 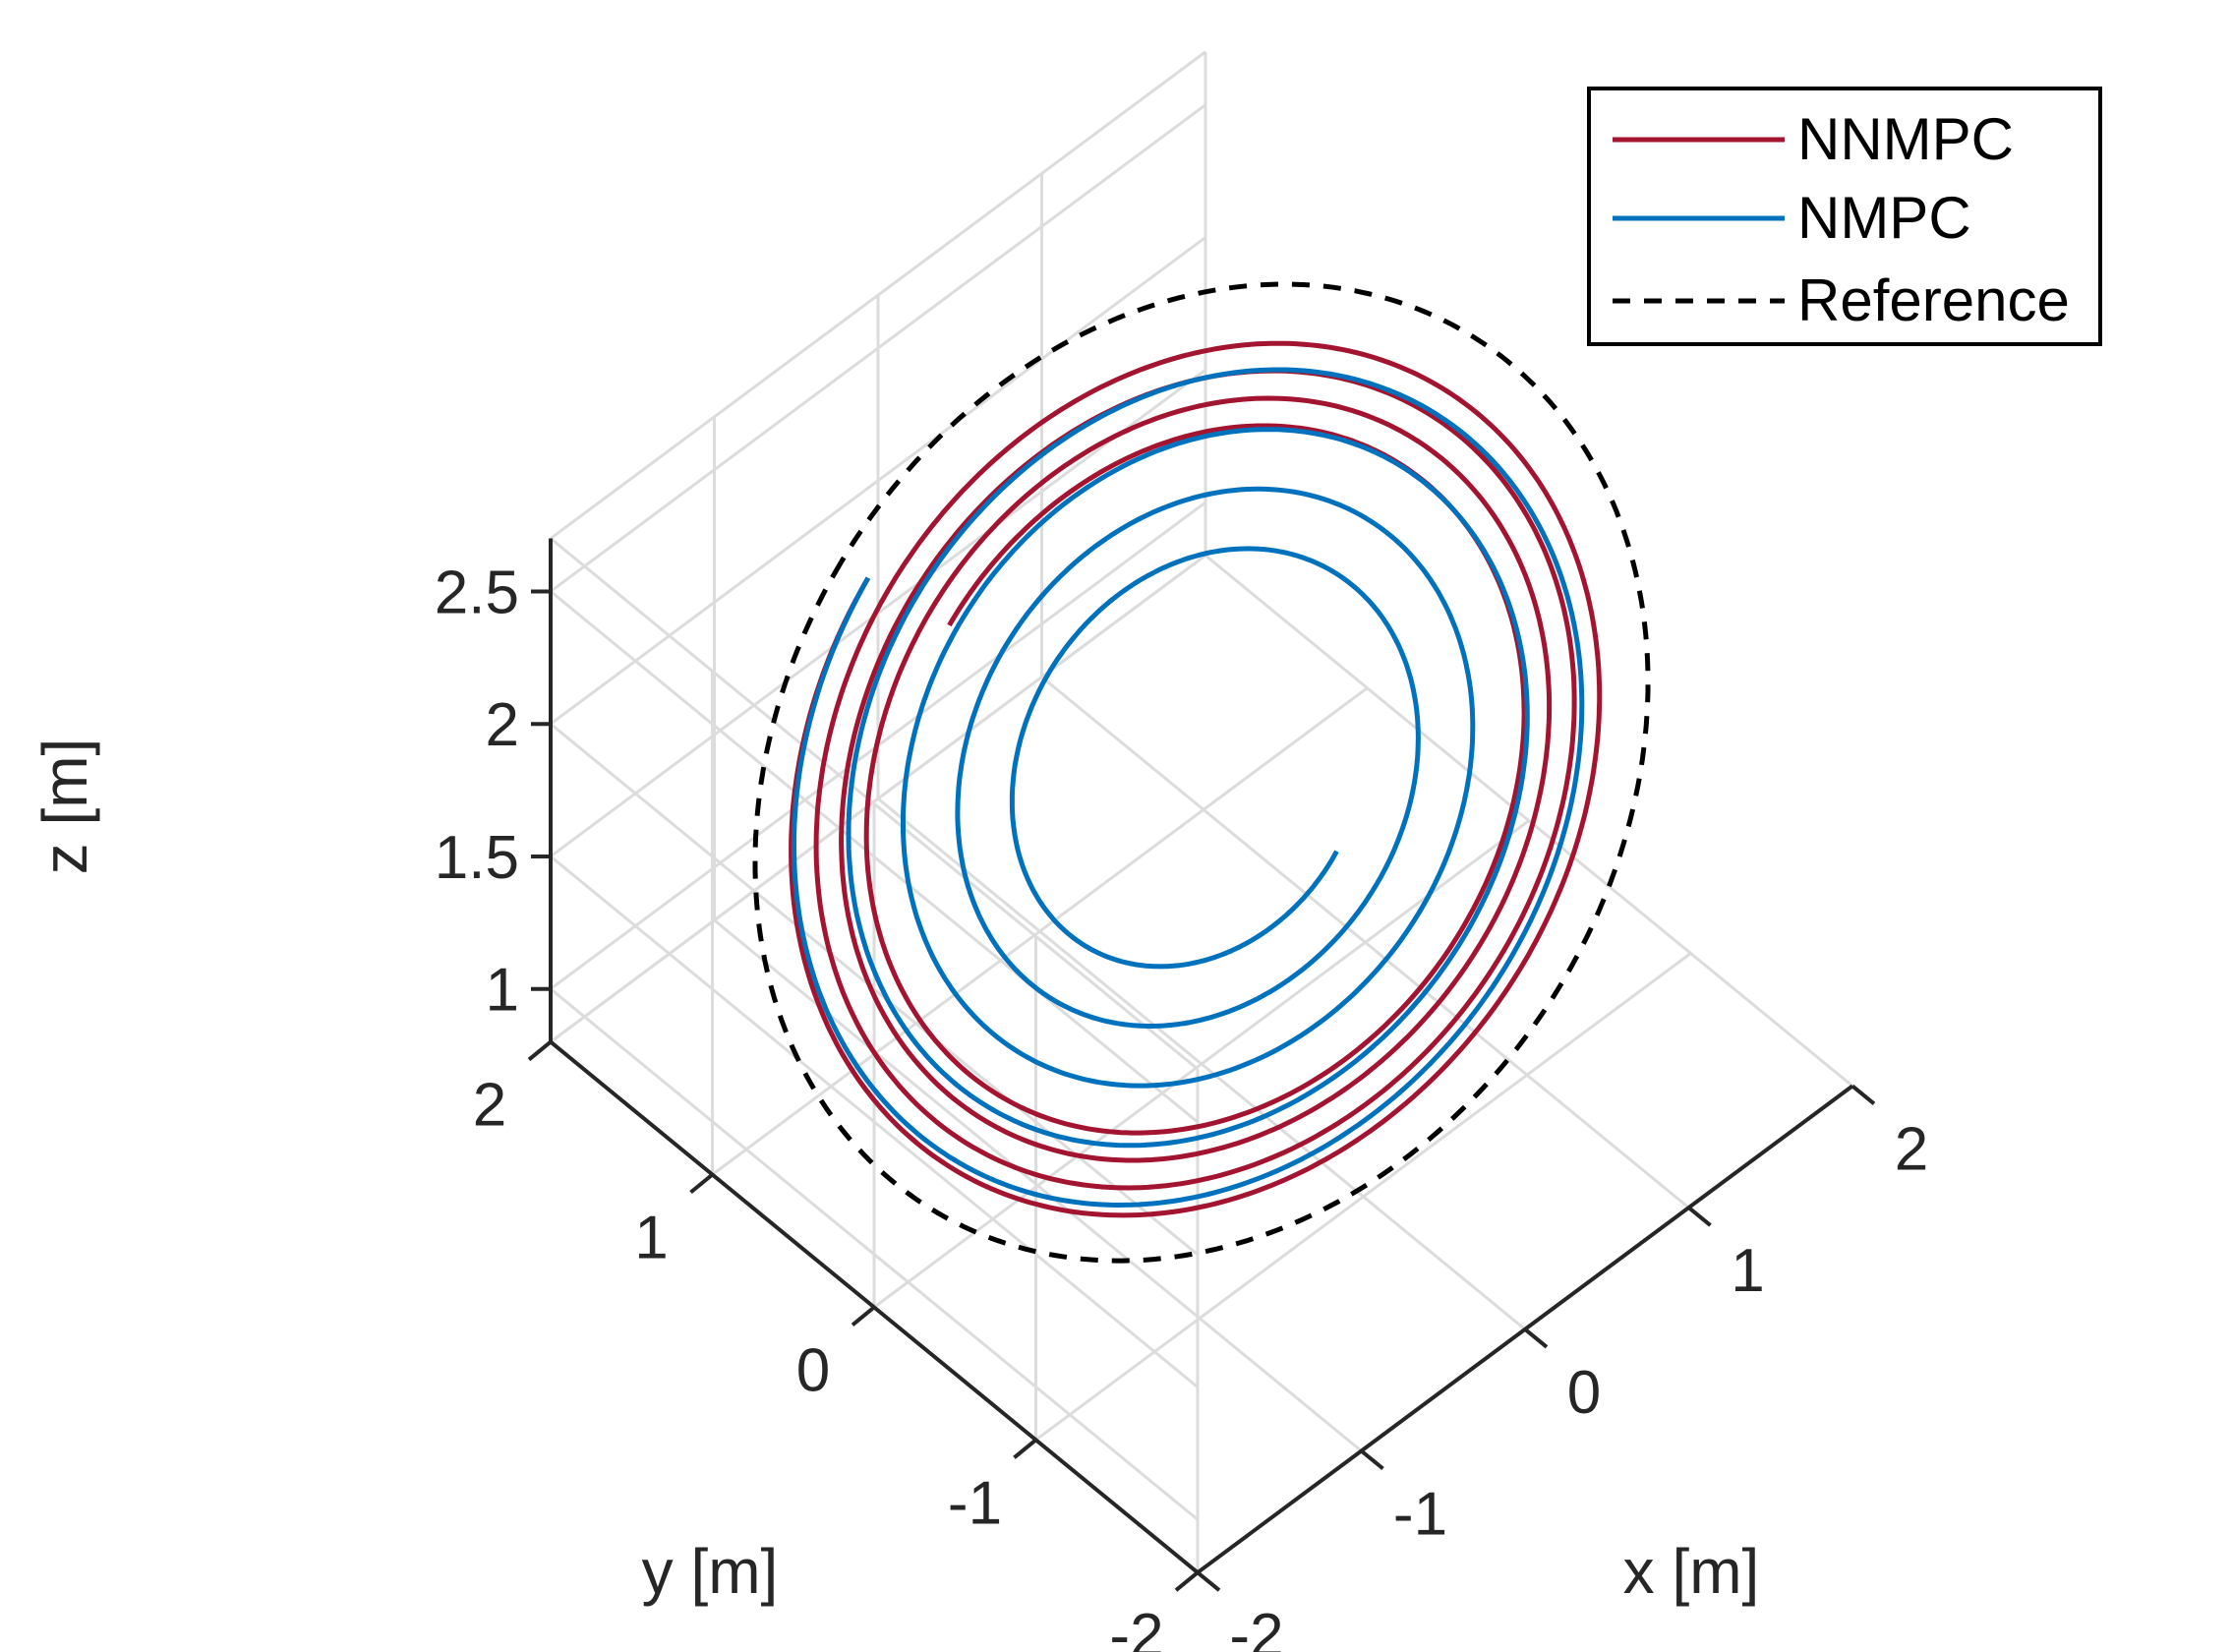 I want to click on x-tick-label: 1, so click(x=1747, y=1271).